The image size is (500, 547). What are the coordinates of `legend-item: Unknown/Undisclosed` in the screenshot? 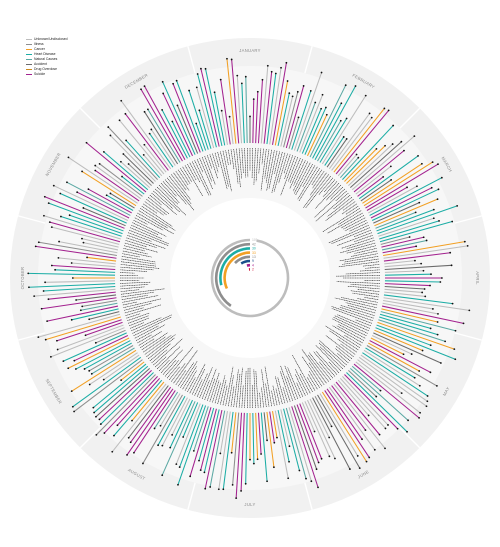 It's located at (47, 39).